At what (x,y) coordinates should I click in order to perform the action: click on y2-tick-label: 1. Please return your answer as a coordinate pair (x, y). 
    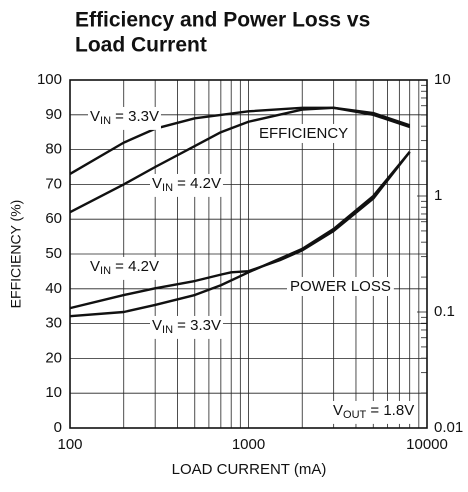
    Looking at the image, I should click on (438, 195).